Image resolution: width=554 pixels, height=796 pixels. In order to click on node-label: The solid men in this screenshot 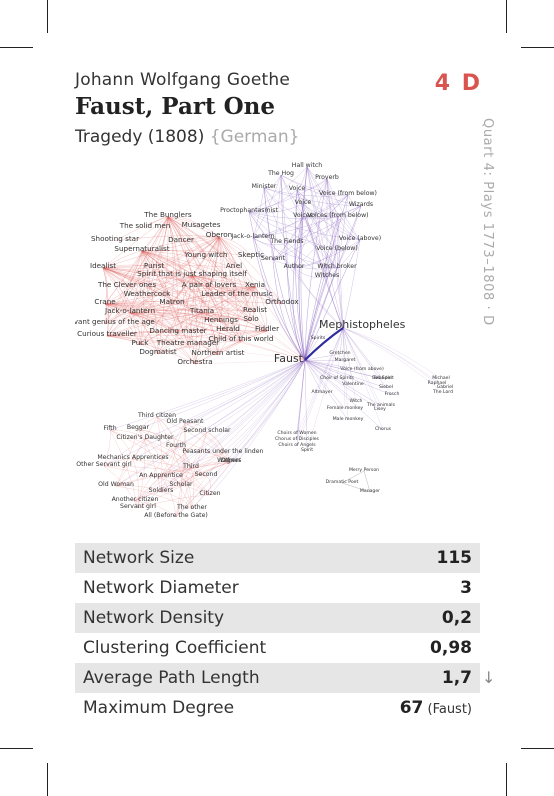, I will do `click(145, 225)`.